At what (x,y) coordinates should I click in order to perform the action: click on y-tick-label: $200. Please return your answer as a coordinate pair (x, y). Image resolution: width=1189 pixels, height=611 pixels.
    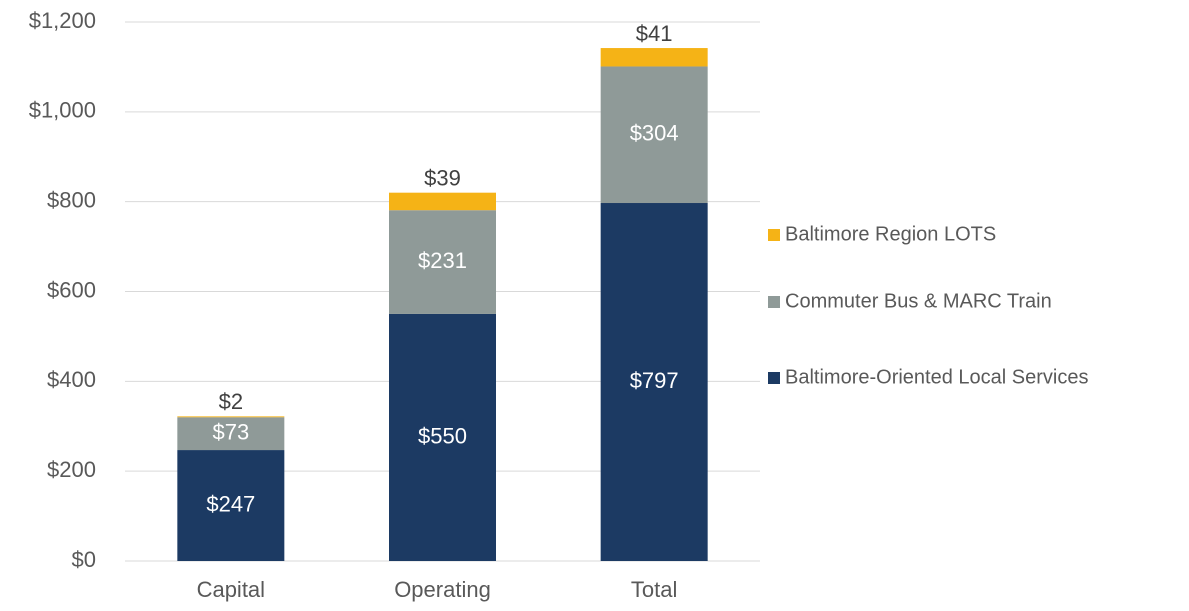
    Looking at the image, I should click on (71, 469).